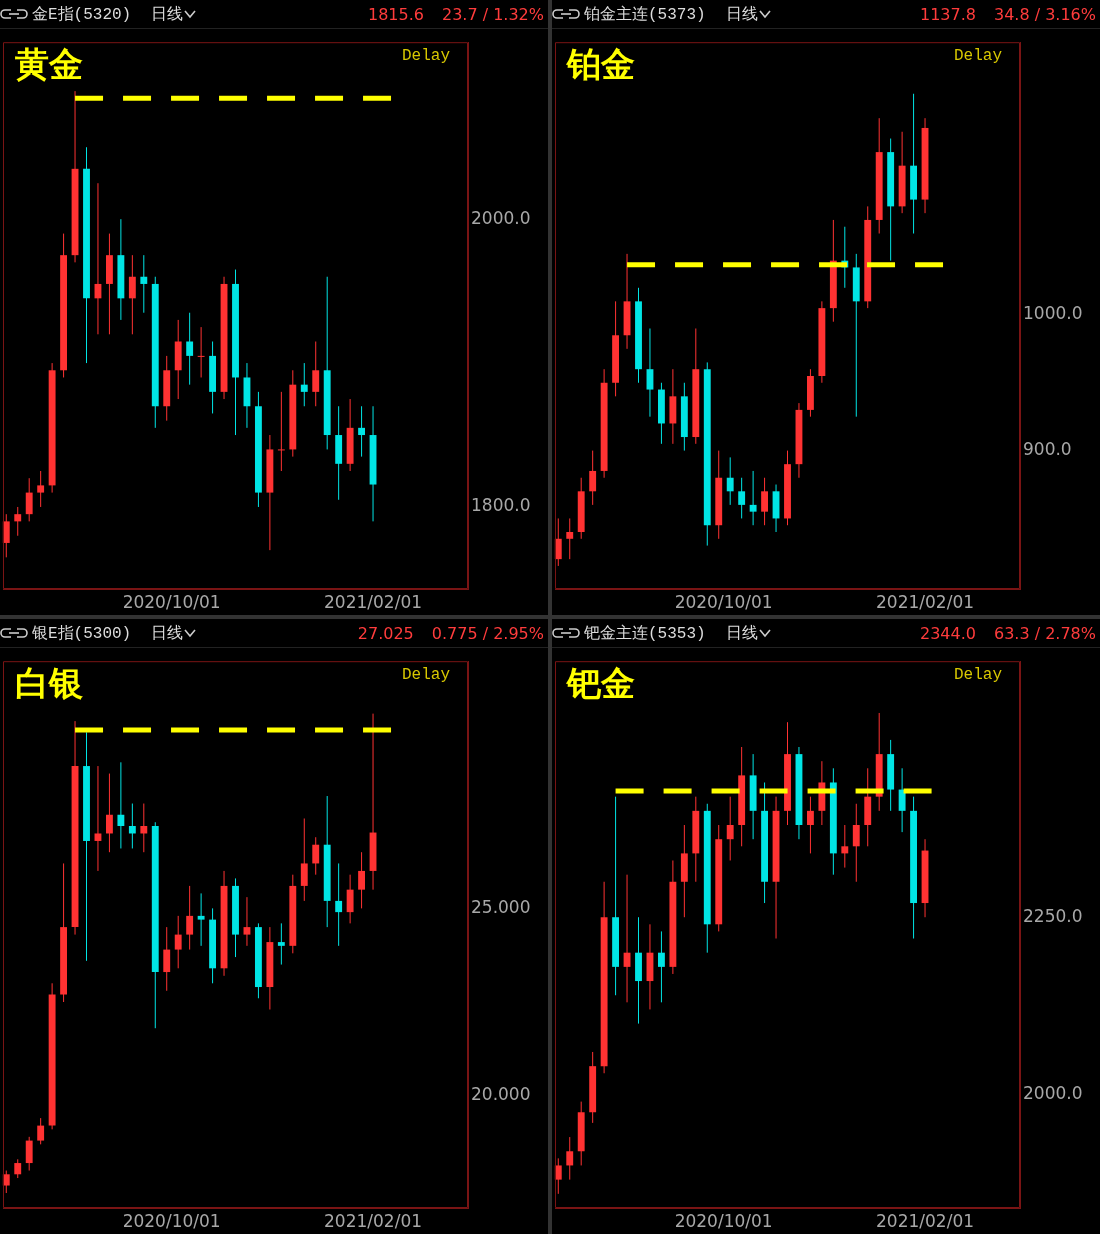  What do you see at coordinates (1047, 449) in the screenshot?
I see `y-tick-label: 900.0` at bounding box center [1047, 449].